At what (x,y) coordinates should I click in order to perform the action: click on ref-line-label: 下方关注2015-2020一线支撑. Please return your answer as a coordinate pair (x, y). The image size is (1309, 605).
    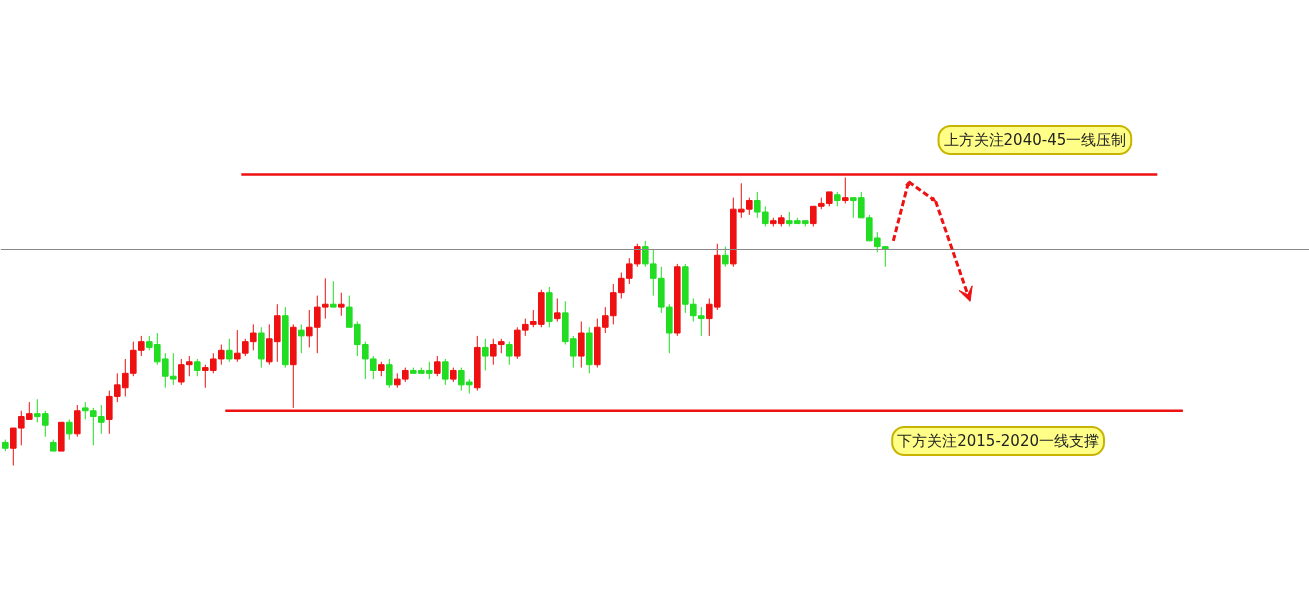
    Looking at the image, I should click on (998, 441).